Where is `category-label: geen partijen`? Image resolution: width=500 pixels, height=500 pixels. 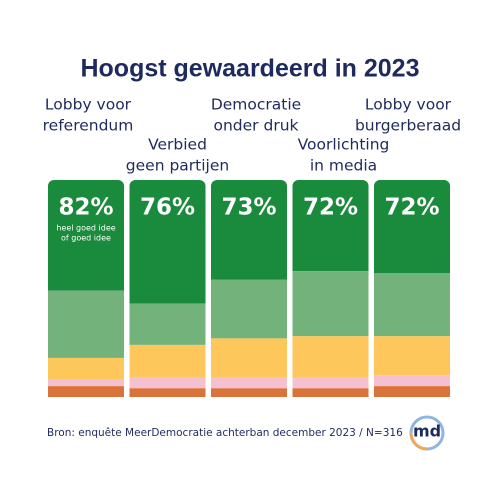 category-label: geen partijen is located at coordinates (177, 166).